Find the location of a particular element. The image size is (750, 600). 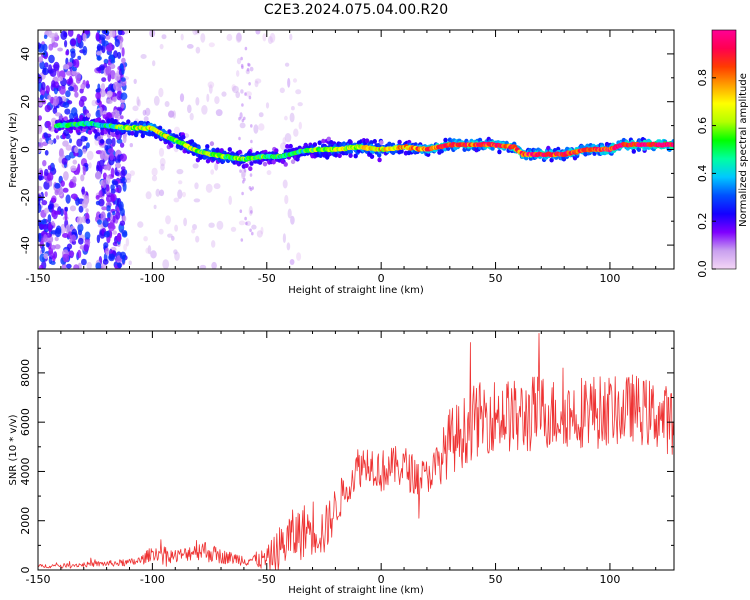

y-tick-label: 0 is located at coordinates (25, 149).